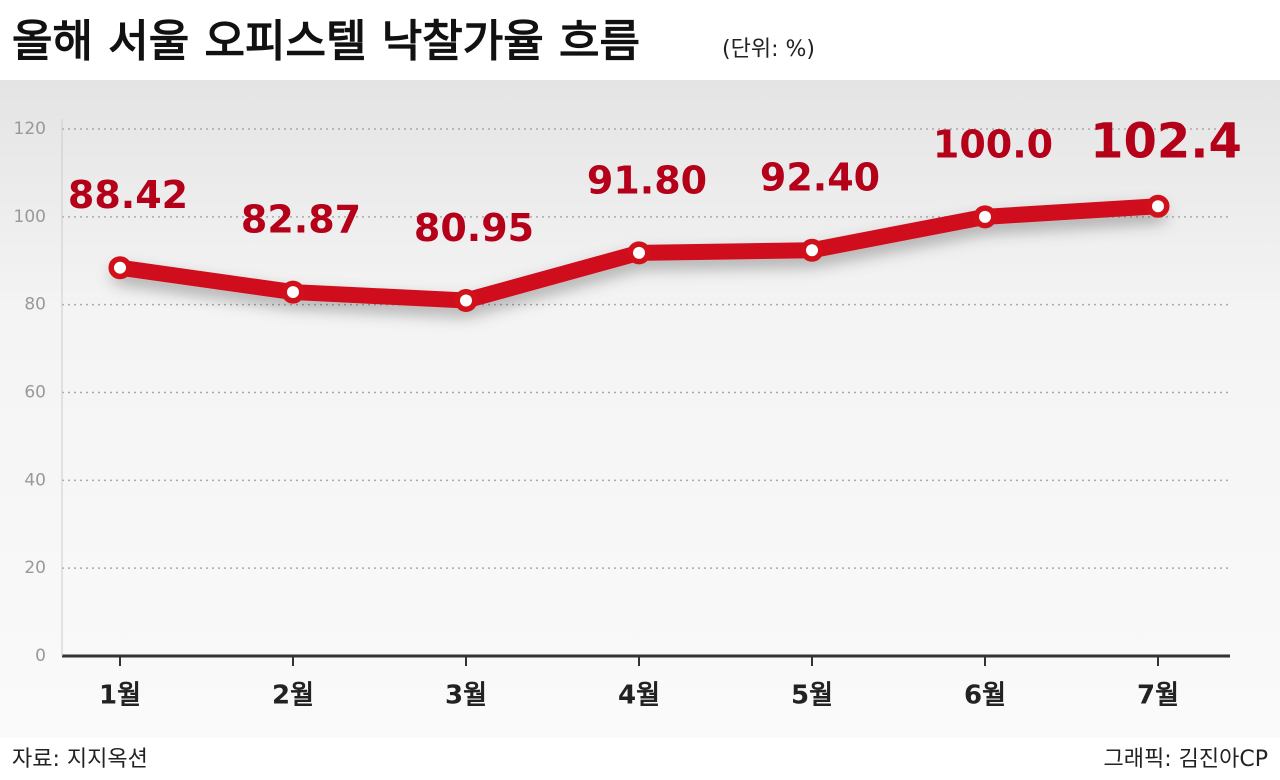 Image resolution: width=1280 pixels, height=780 pixels. Describe the element at coordinates (1158, 696) in the screenshot. I see `x-tick-label: 7월` at that location.